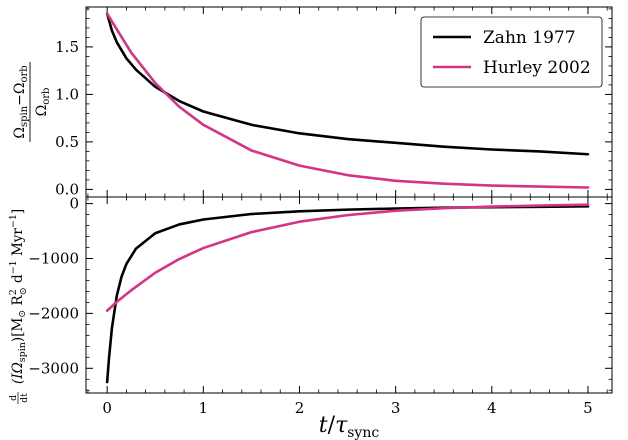 Image resolution: width=628 pixels, height=440 pixels. I want to click on ylabel-r-sub: ⊙, so click(23, 291).